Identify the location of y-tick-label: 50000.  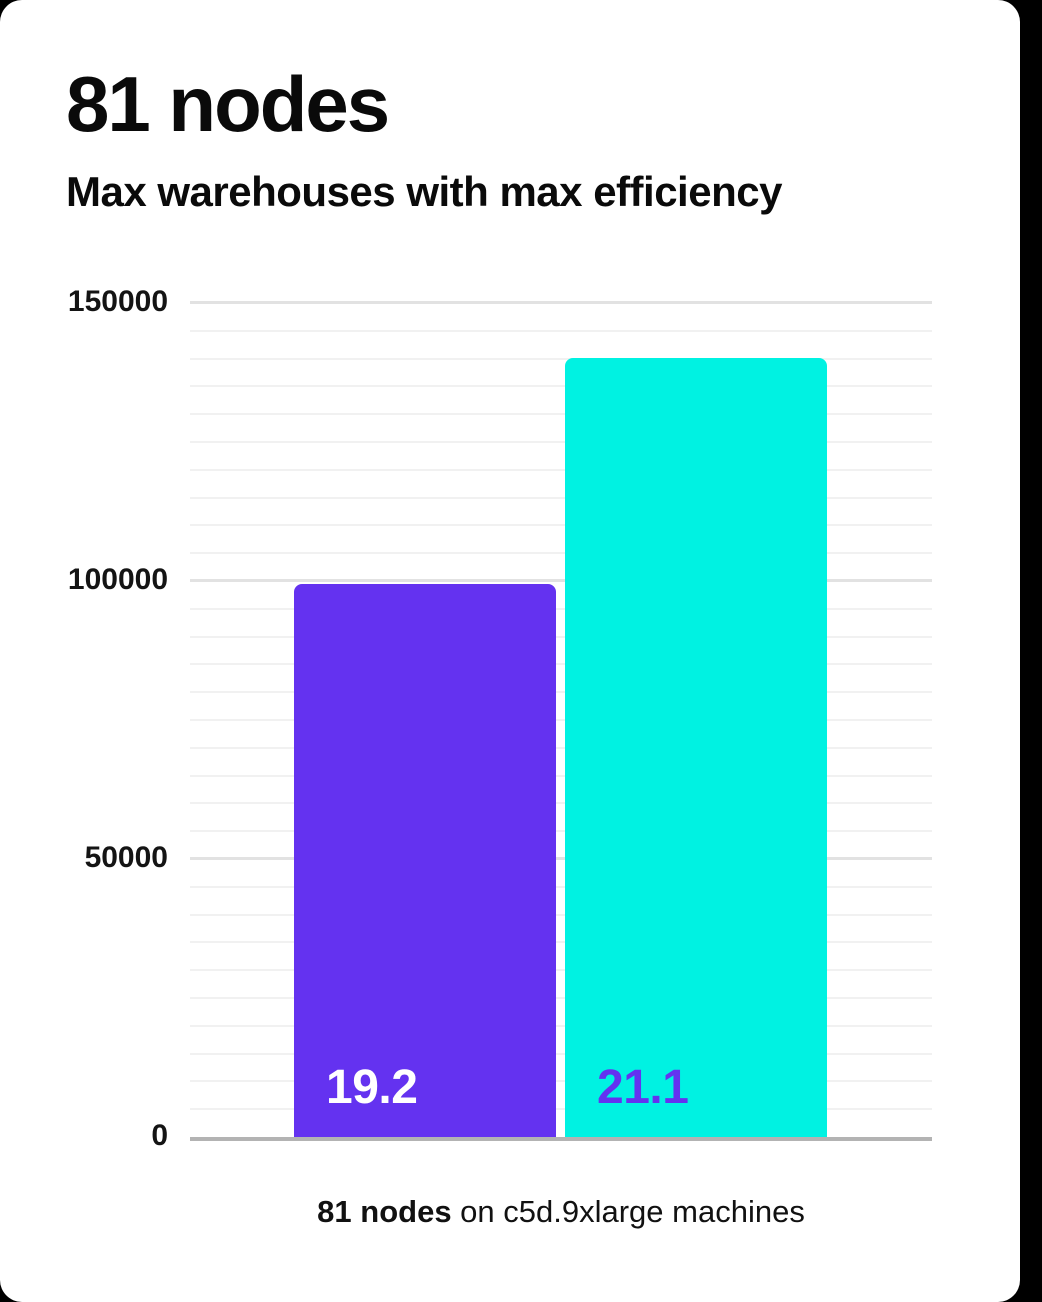
(126, 857).